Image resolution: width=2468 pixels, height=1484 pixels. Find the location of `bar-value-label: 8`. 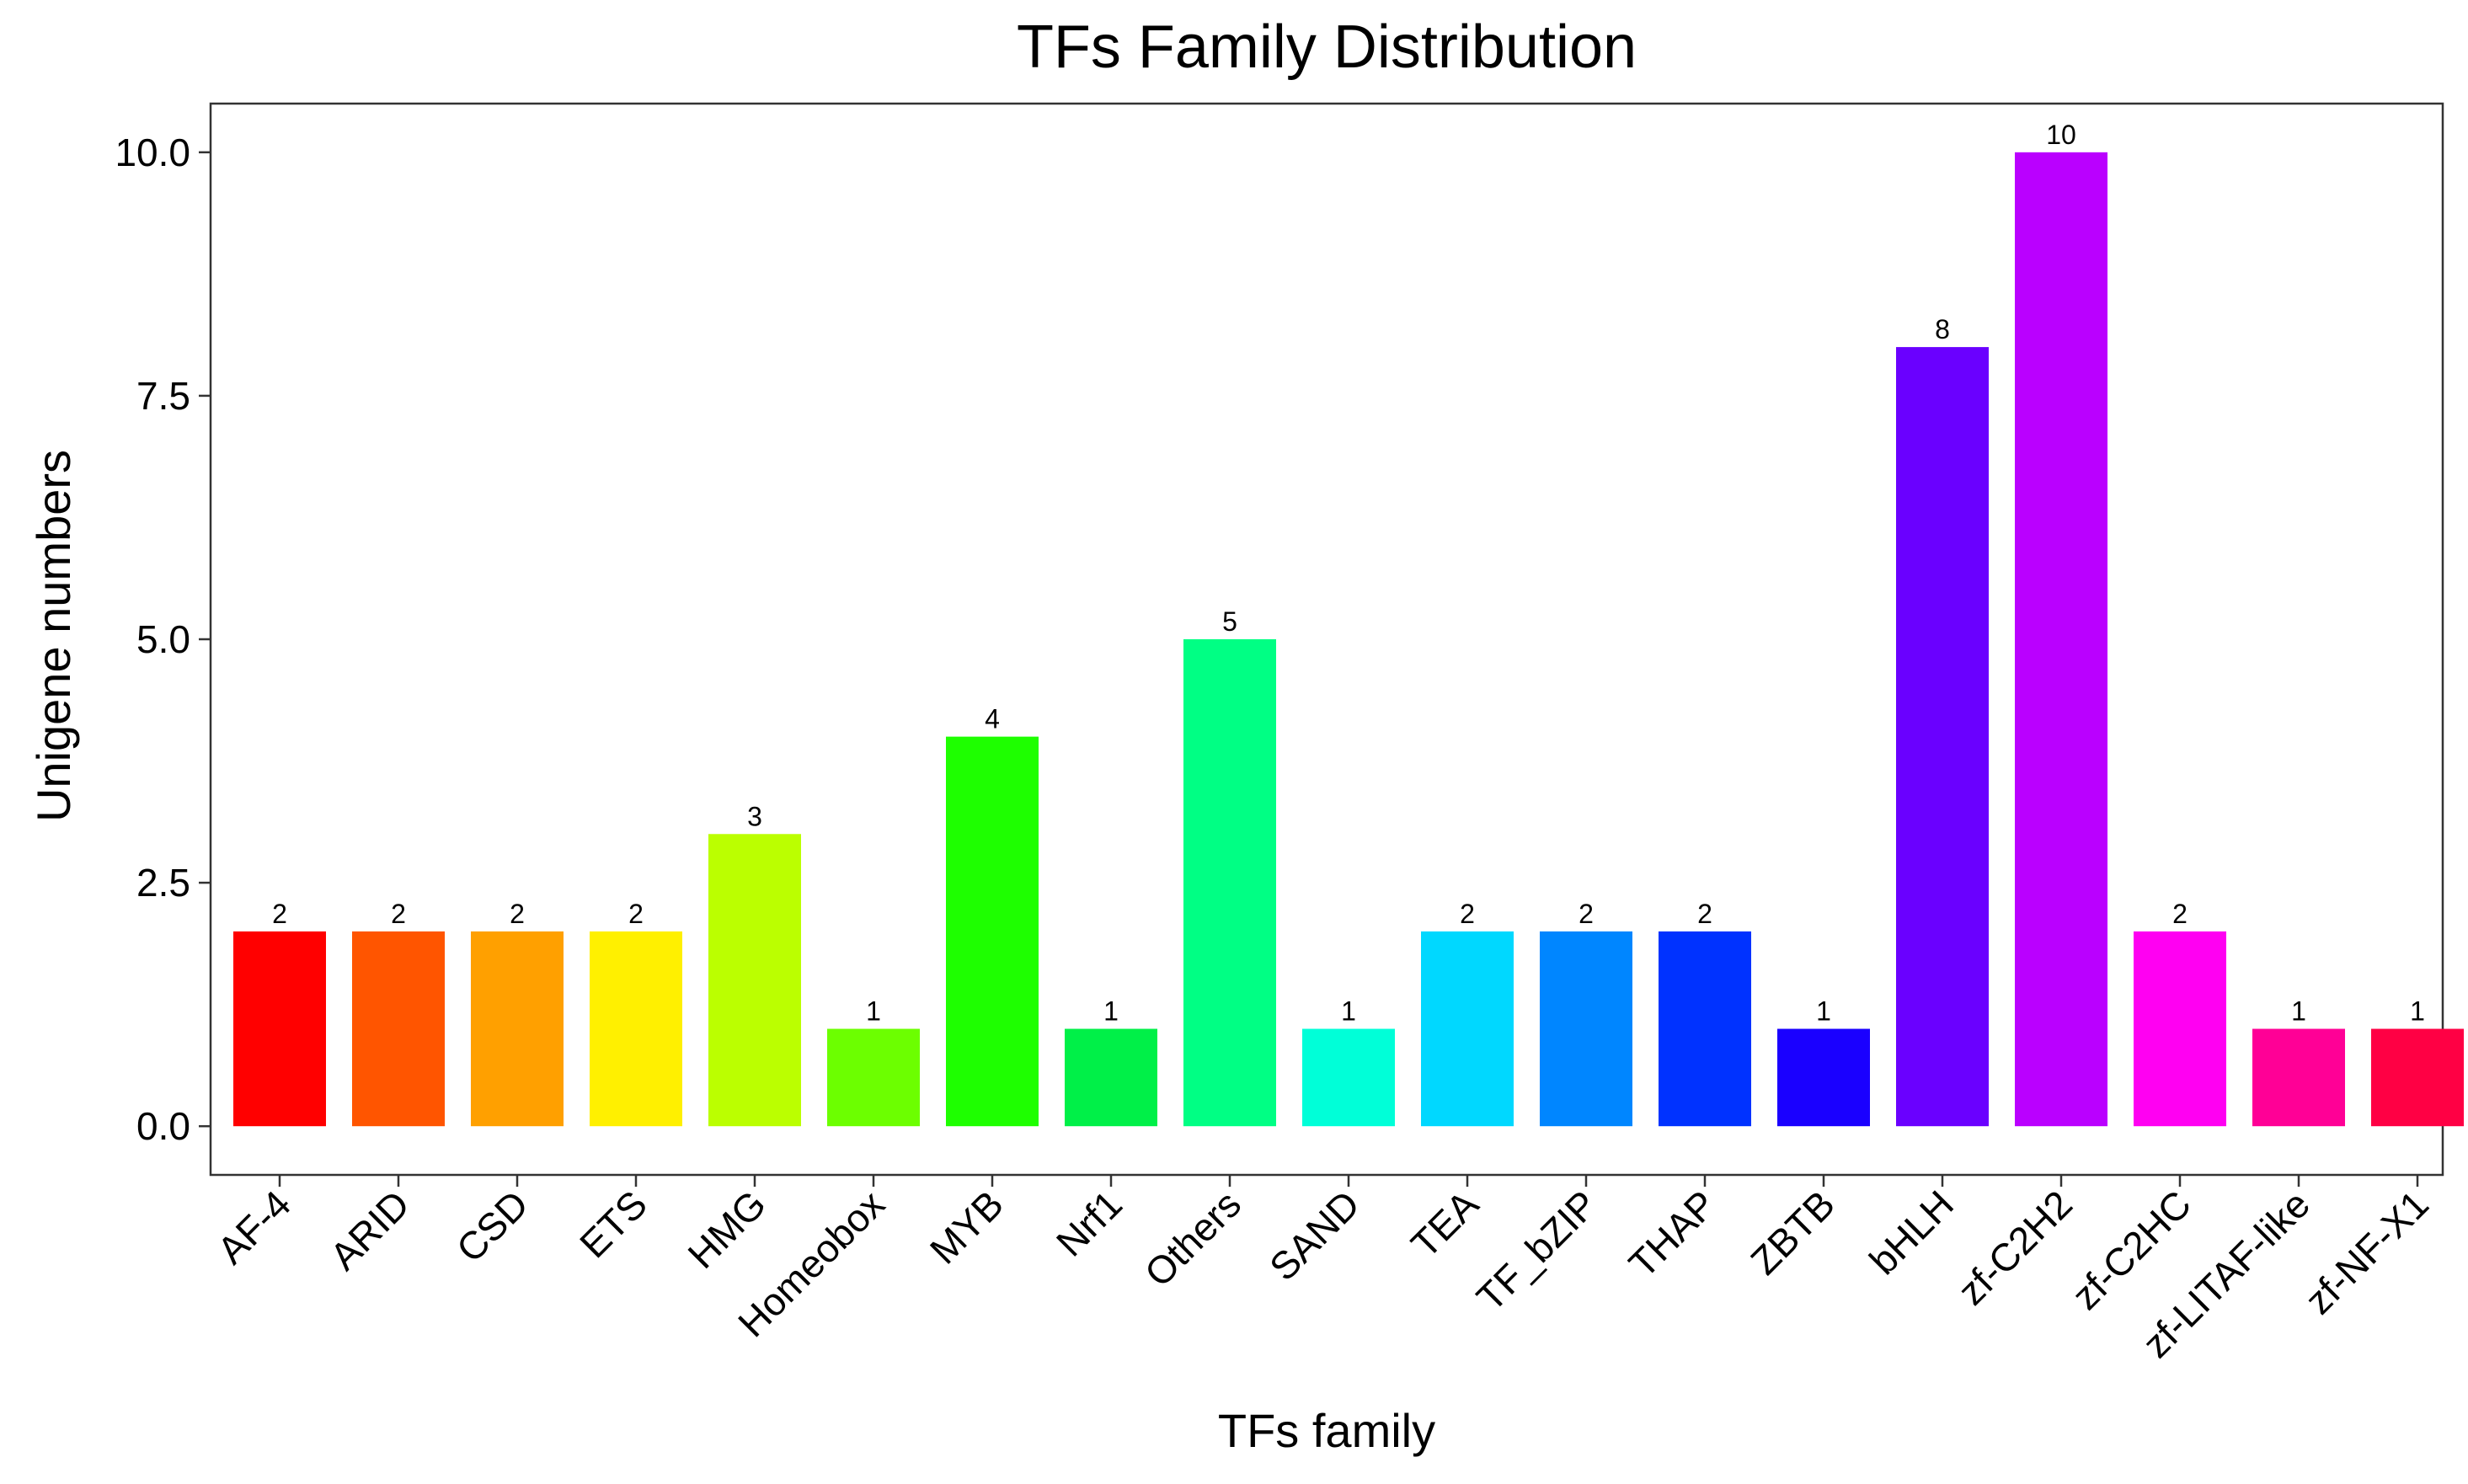

bar-value-label: 8 is located at coordinates (1942, 329).